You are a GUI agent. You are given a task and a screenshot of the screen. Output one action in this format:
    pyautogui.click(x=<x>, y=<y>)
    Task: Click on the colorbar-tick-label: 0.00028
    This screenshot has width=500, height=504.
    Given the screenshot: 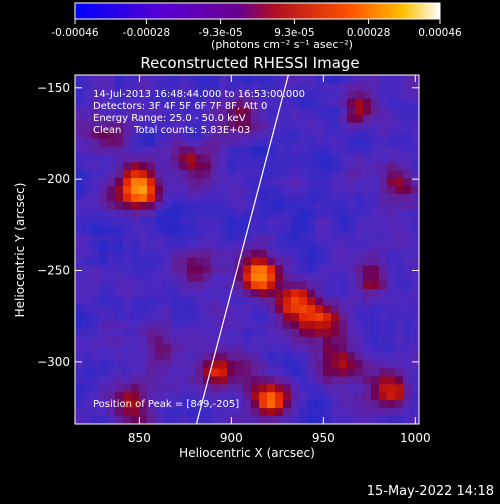 What is the action you would take?
    pyautogui.click(x=368, y=33)
    